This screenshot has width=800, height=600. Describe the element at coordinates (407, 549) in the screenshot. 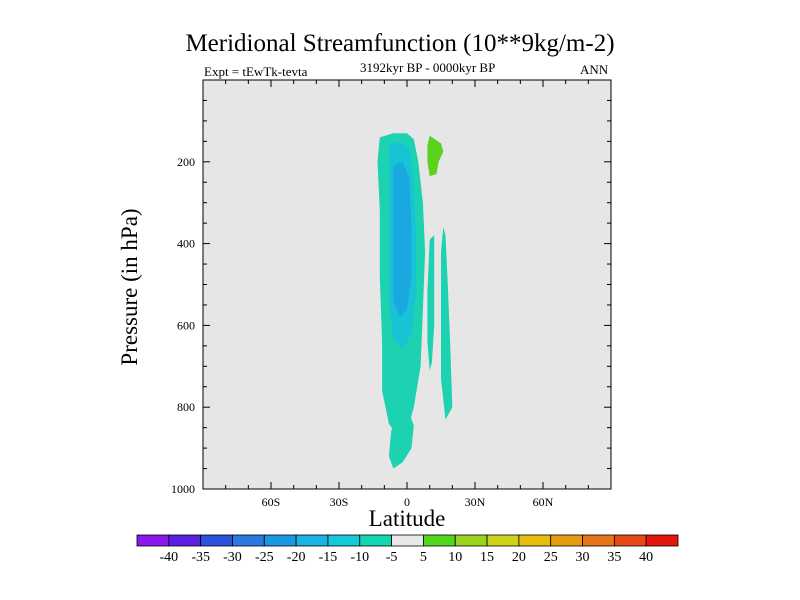

I see `colorbar: -40 -35 -30 -25 -20 -15 -10 -5 5 10 15 20 25 30 35 40` at that location.